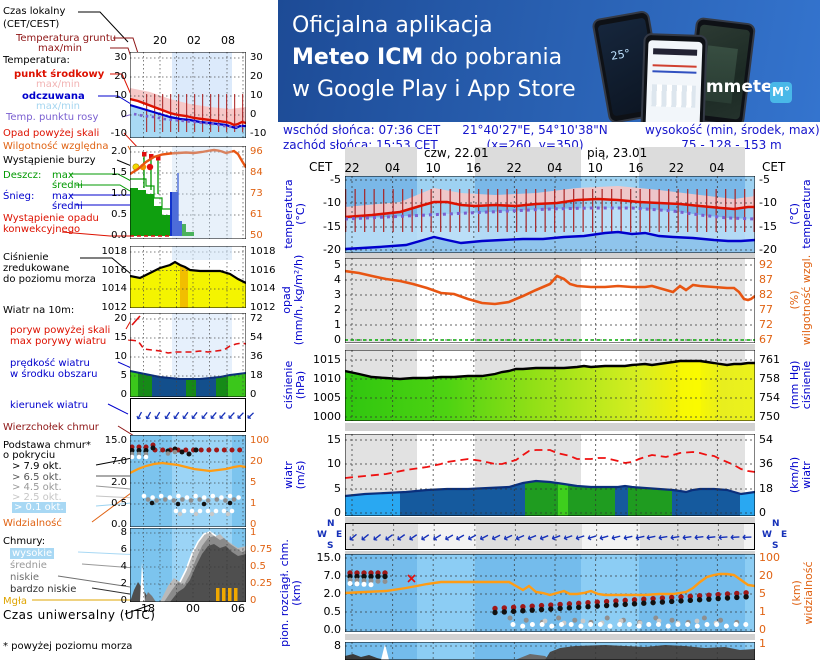 Image resolution: width=820 pixels, height=660 pixels. Describe the element at coordinates (258, 95) in the screenshot. I see `mini-temp-ticks-right: 30 20 10 0 -10` at that location.